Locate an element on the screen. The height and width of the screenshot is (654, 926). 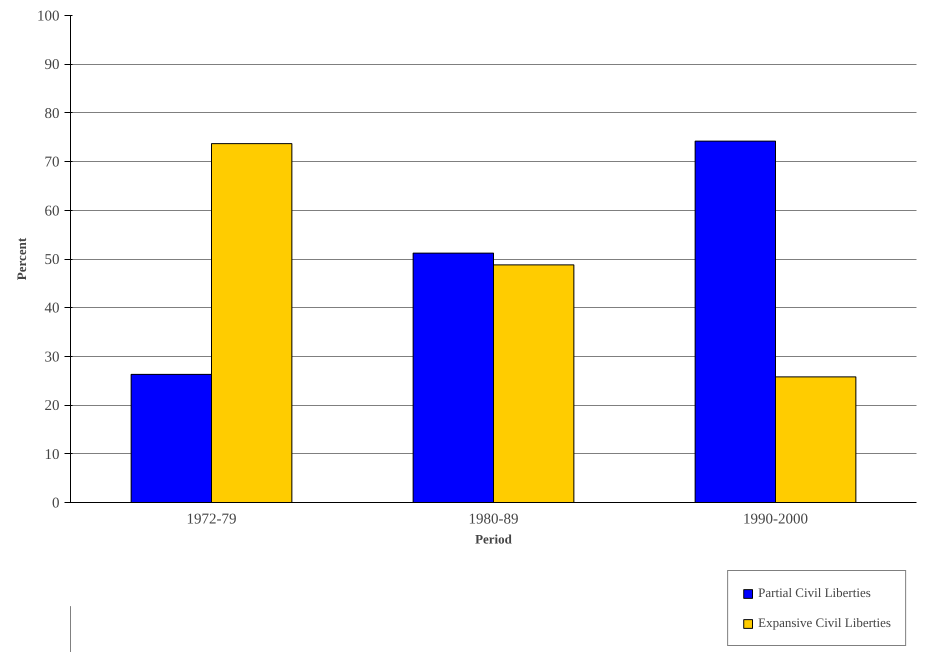
y-tick-label: 50 is located at coordinates (52, 260).